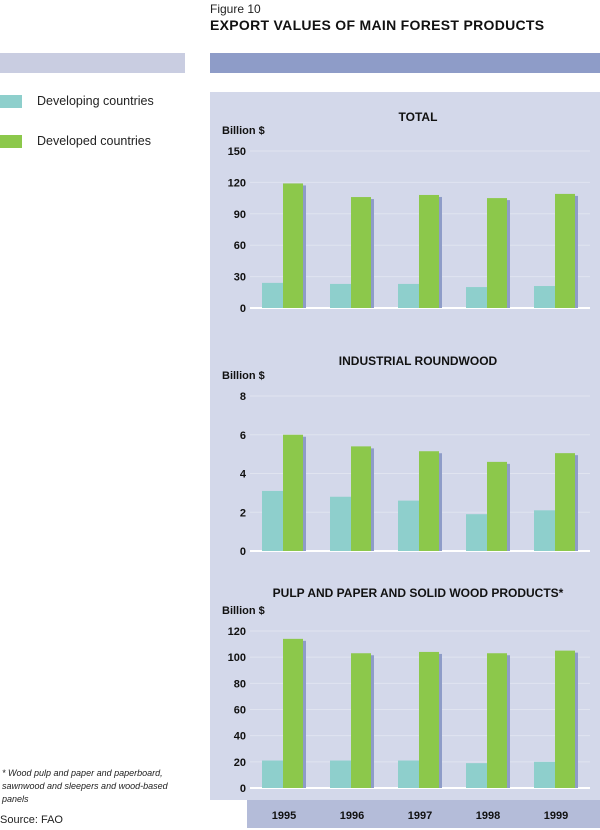  What do you see at coordinates (92, 63) in the screenshot?
I see `header-band-left` at bounding box center [92, 63].